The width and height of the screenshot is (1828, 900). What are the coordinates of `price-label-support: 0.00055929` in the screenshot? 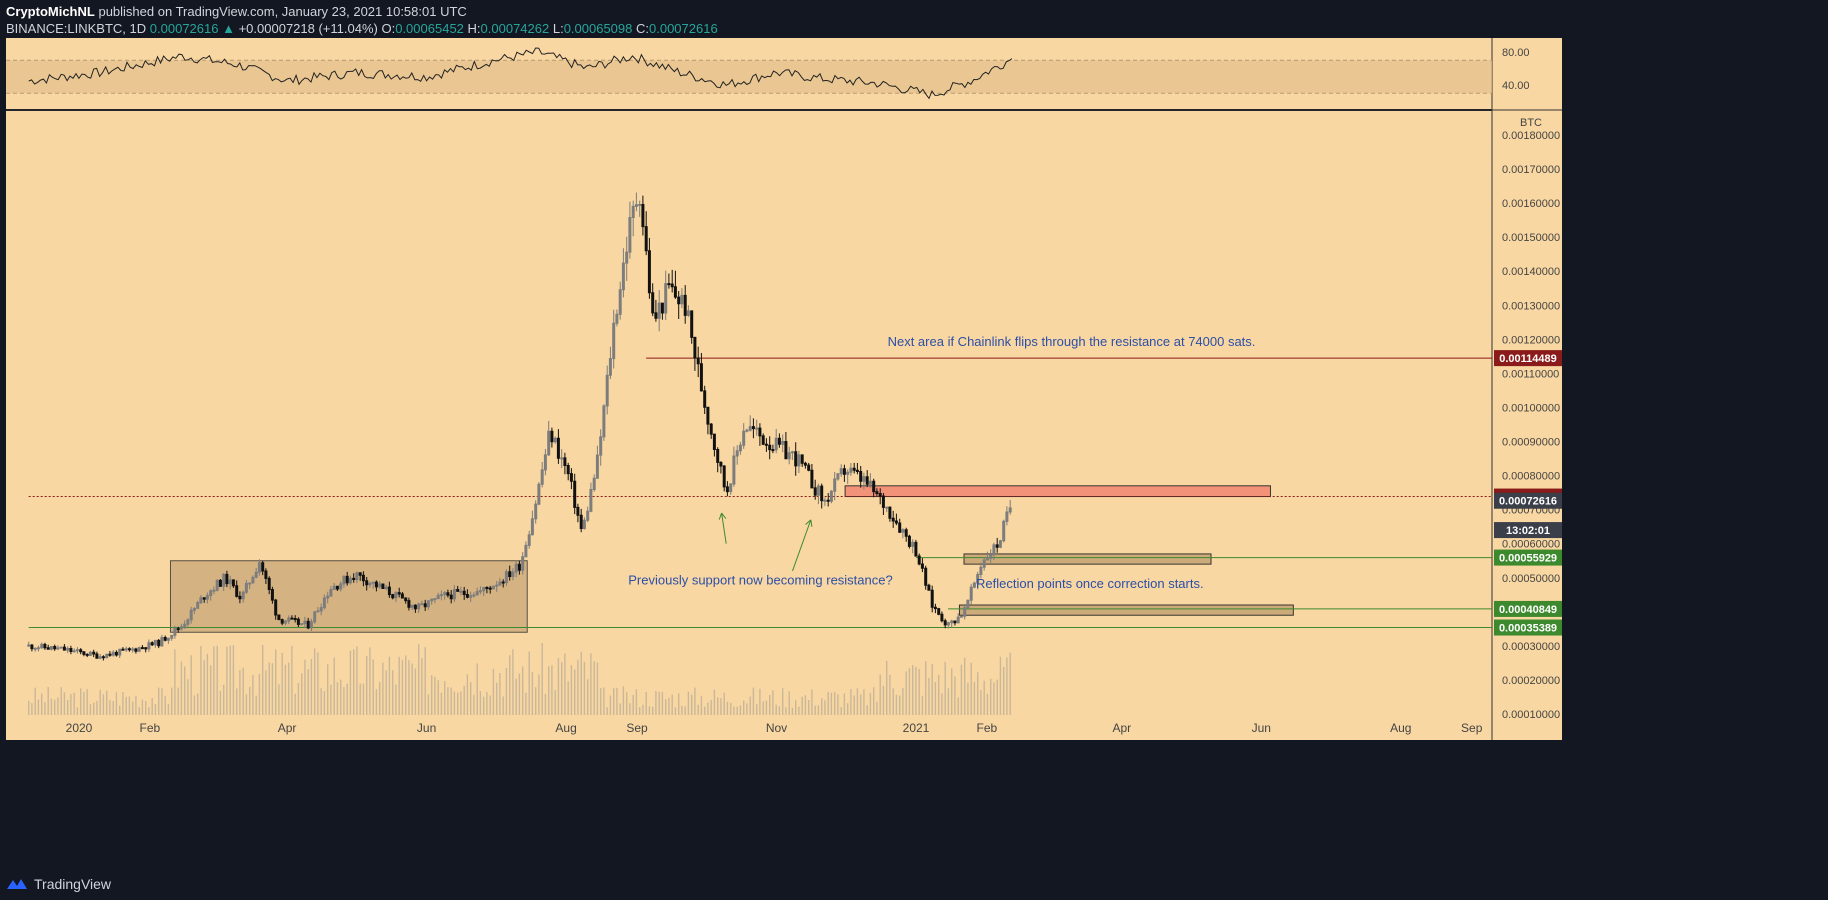 It's located at (1528, 559).